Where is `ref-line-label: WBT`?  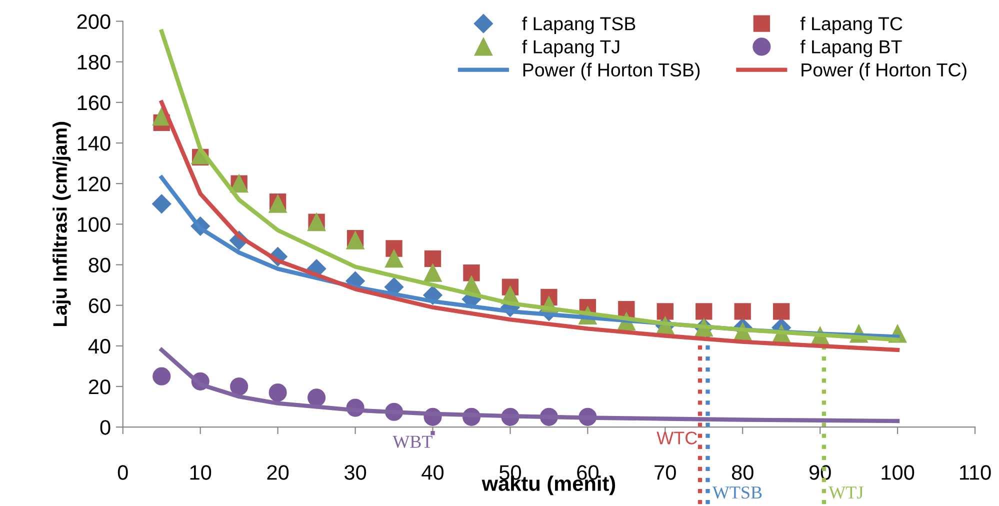
ref-line-label: WBT is located at coordinates (412, 442).